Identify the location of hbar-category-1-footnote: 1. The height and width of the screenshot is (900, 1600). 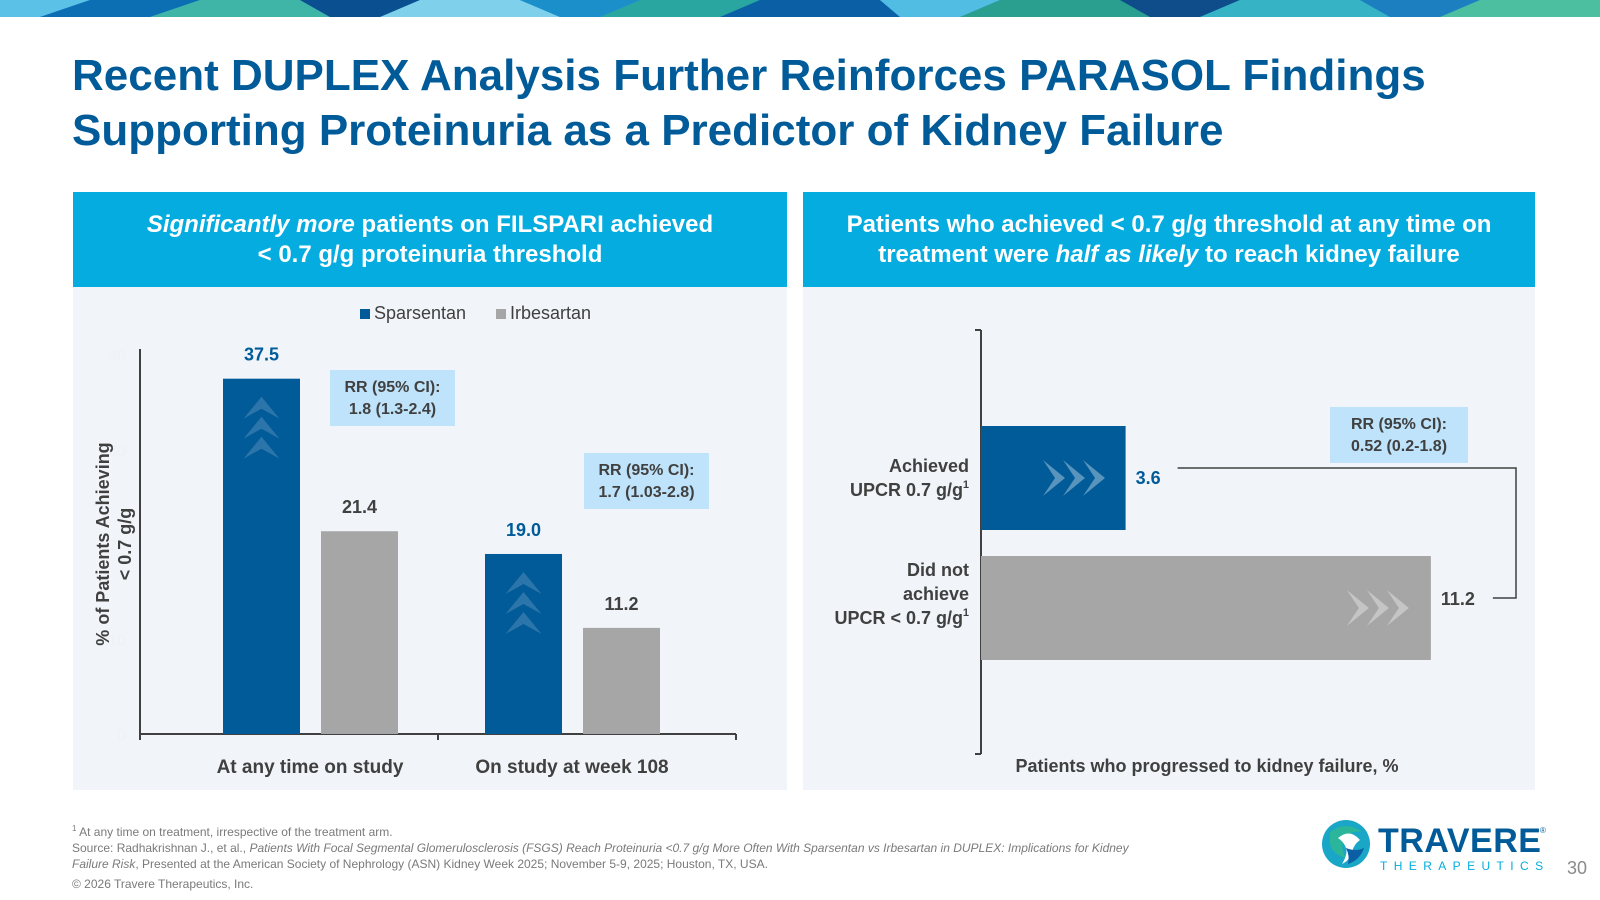
(966, 485).